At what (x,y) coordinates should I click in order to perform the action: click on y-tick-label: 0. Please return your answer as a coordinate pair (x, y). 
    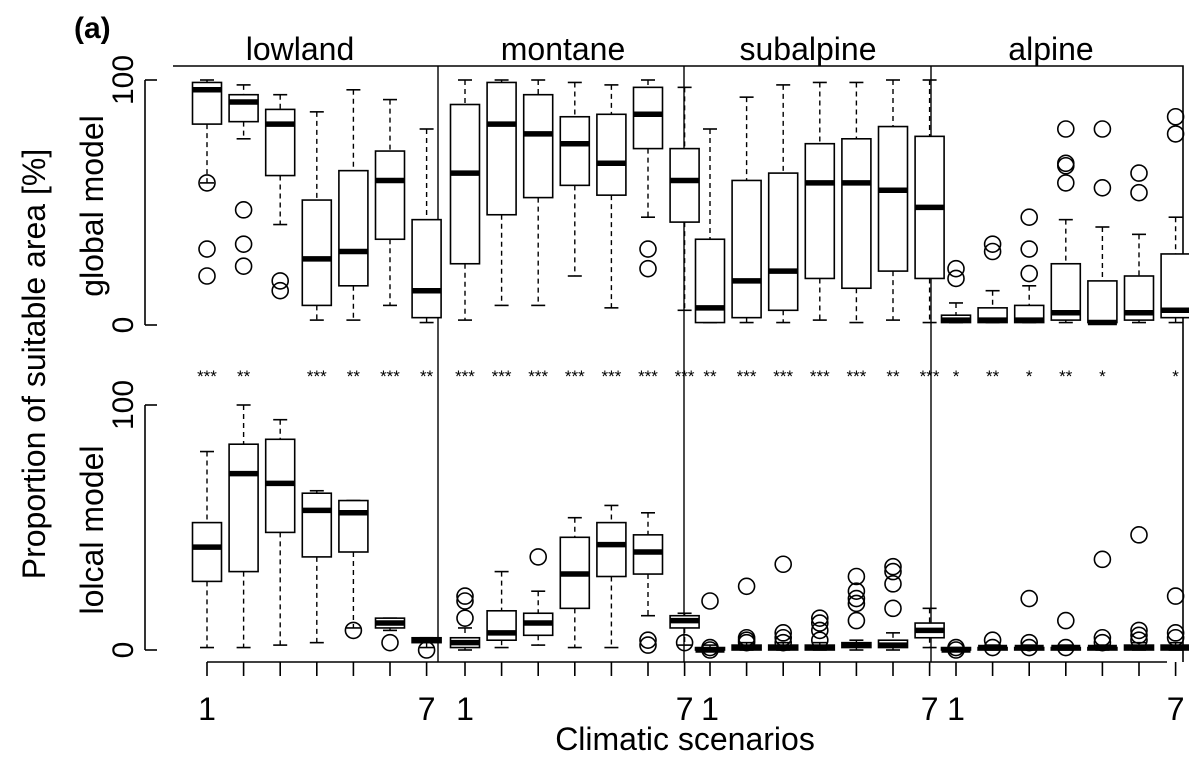
    Looking at the image, I should click on (123, 325).